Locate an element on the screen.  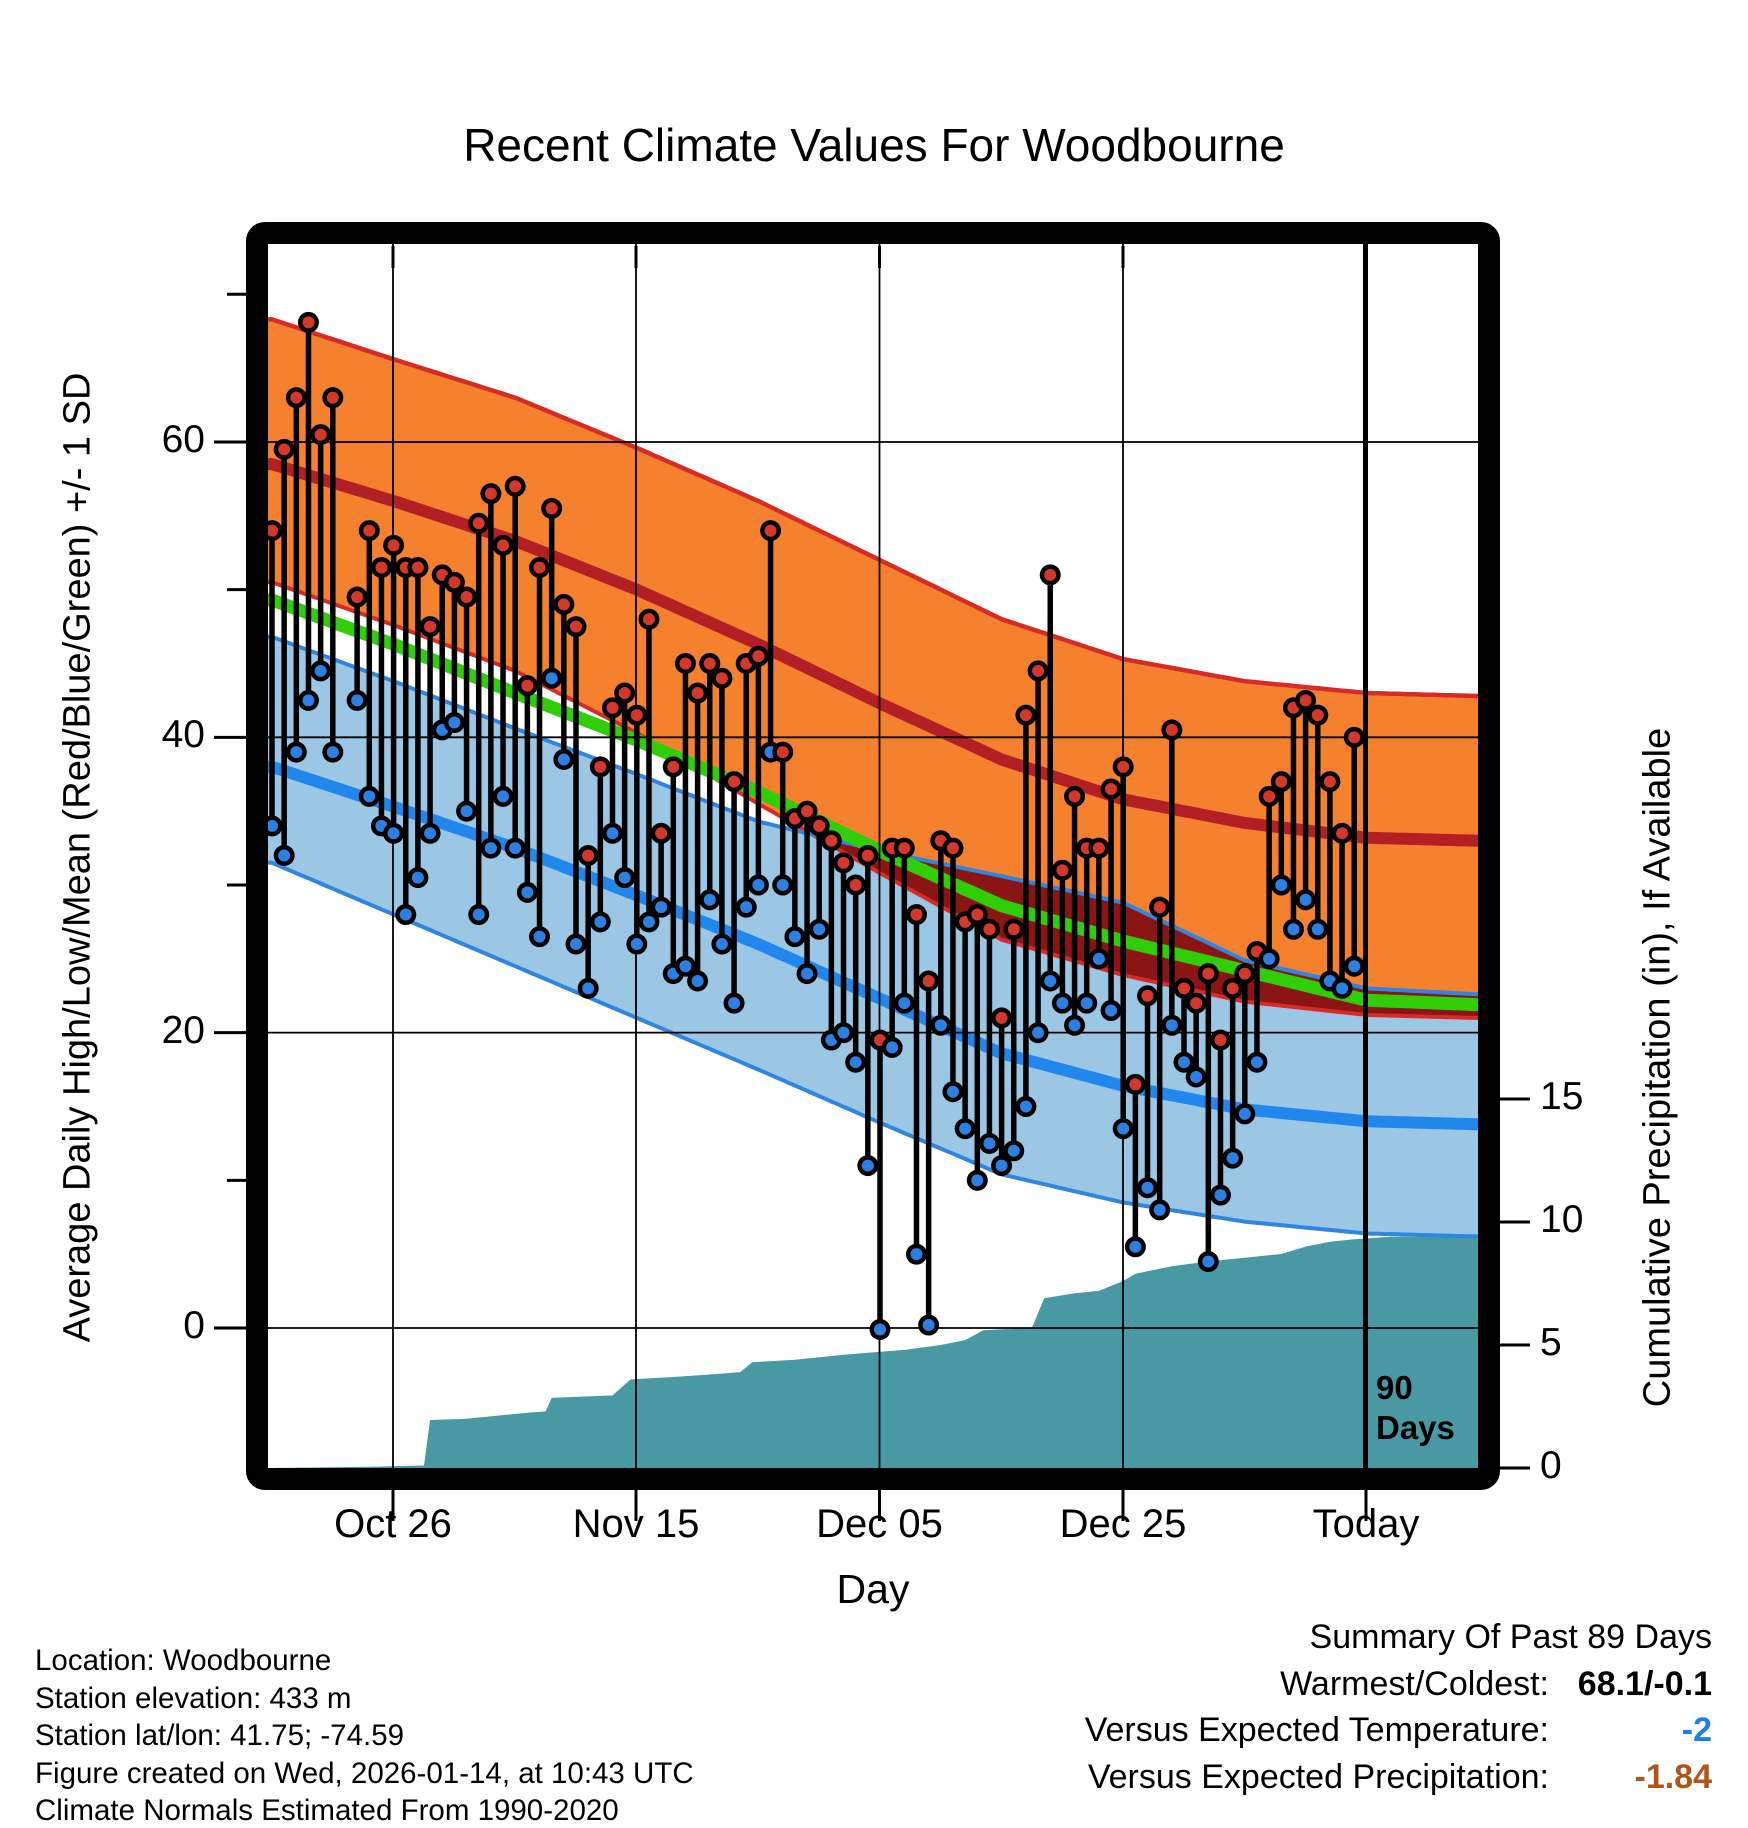
summary-label: Versus Expected Precipitation: is located at coordinates (1318, 1776).